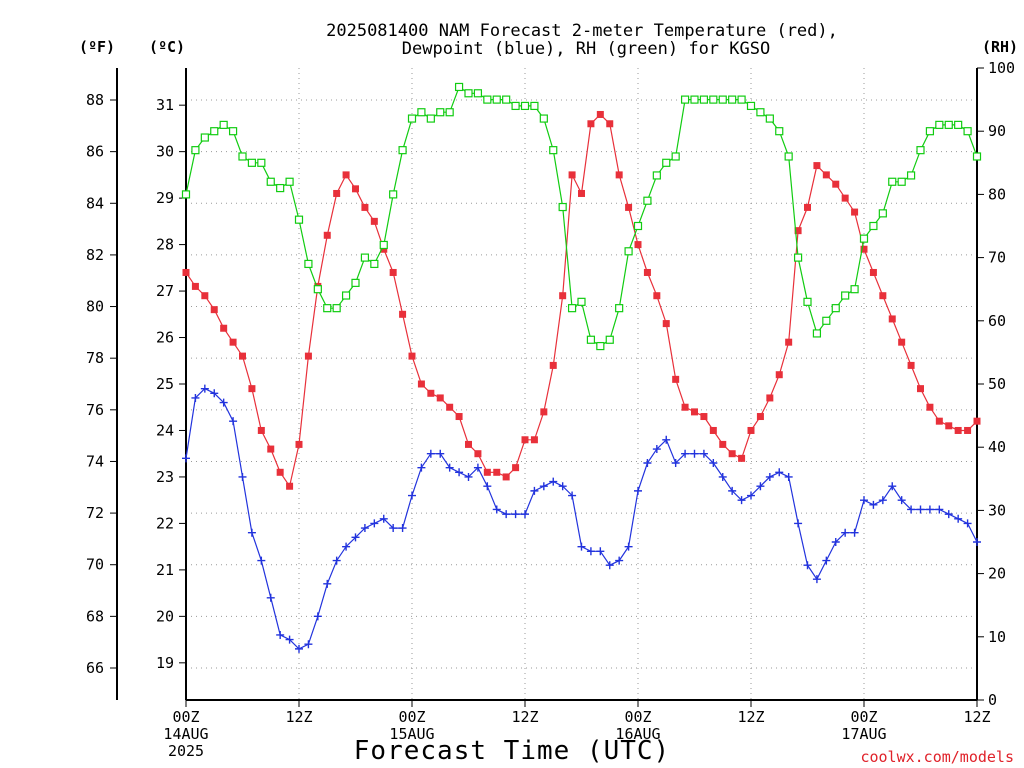 This screenshot has width=1024, height=768. I want to click on celsius-tick-label: 29, so click(165, 198).